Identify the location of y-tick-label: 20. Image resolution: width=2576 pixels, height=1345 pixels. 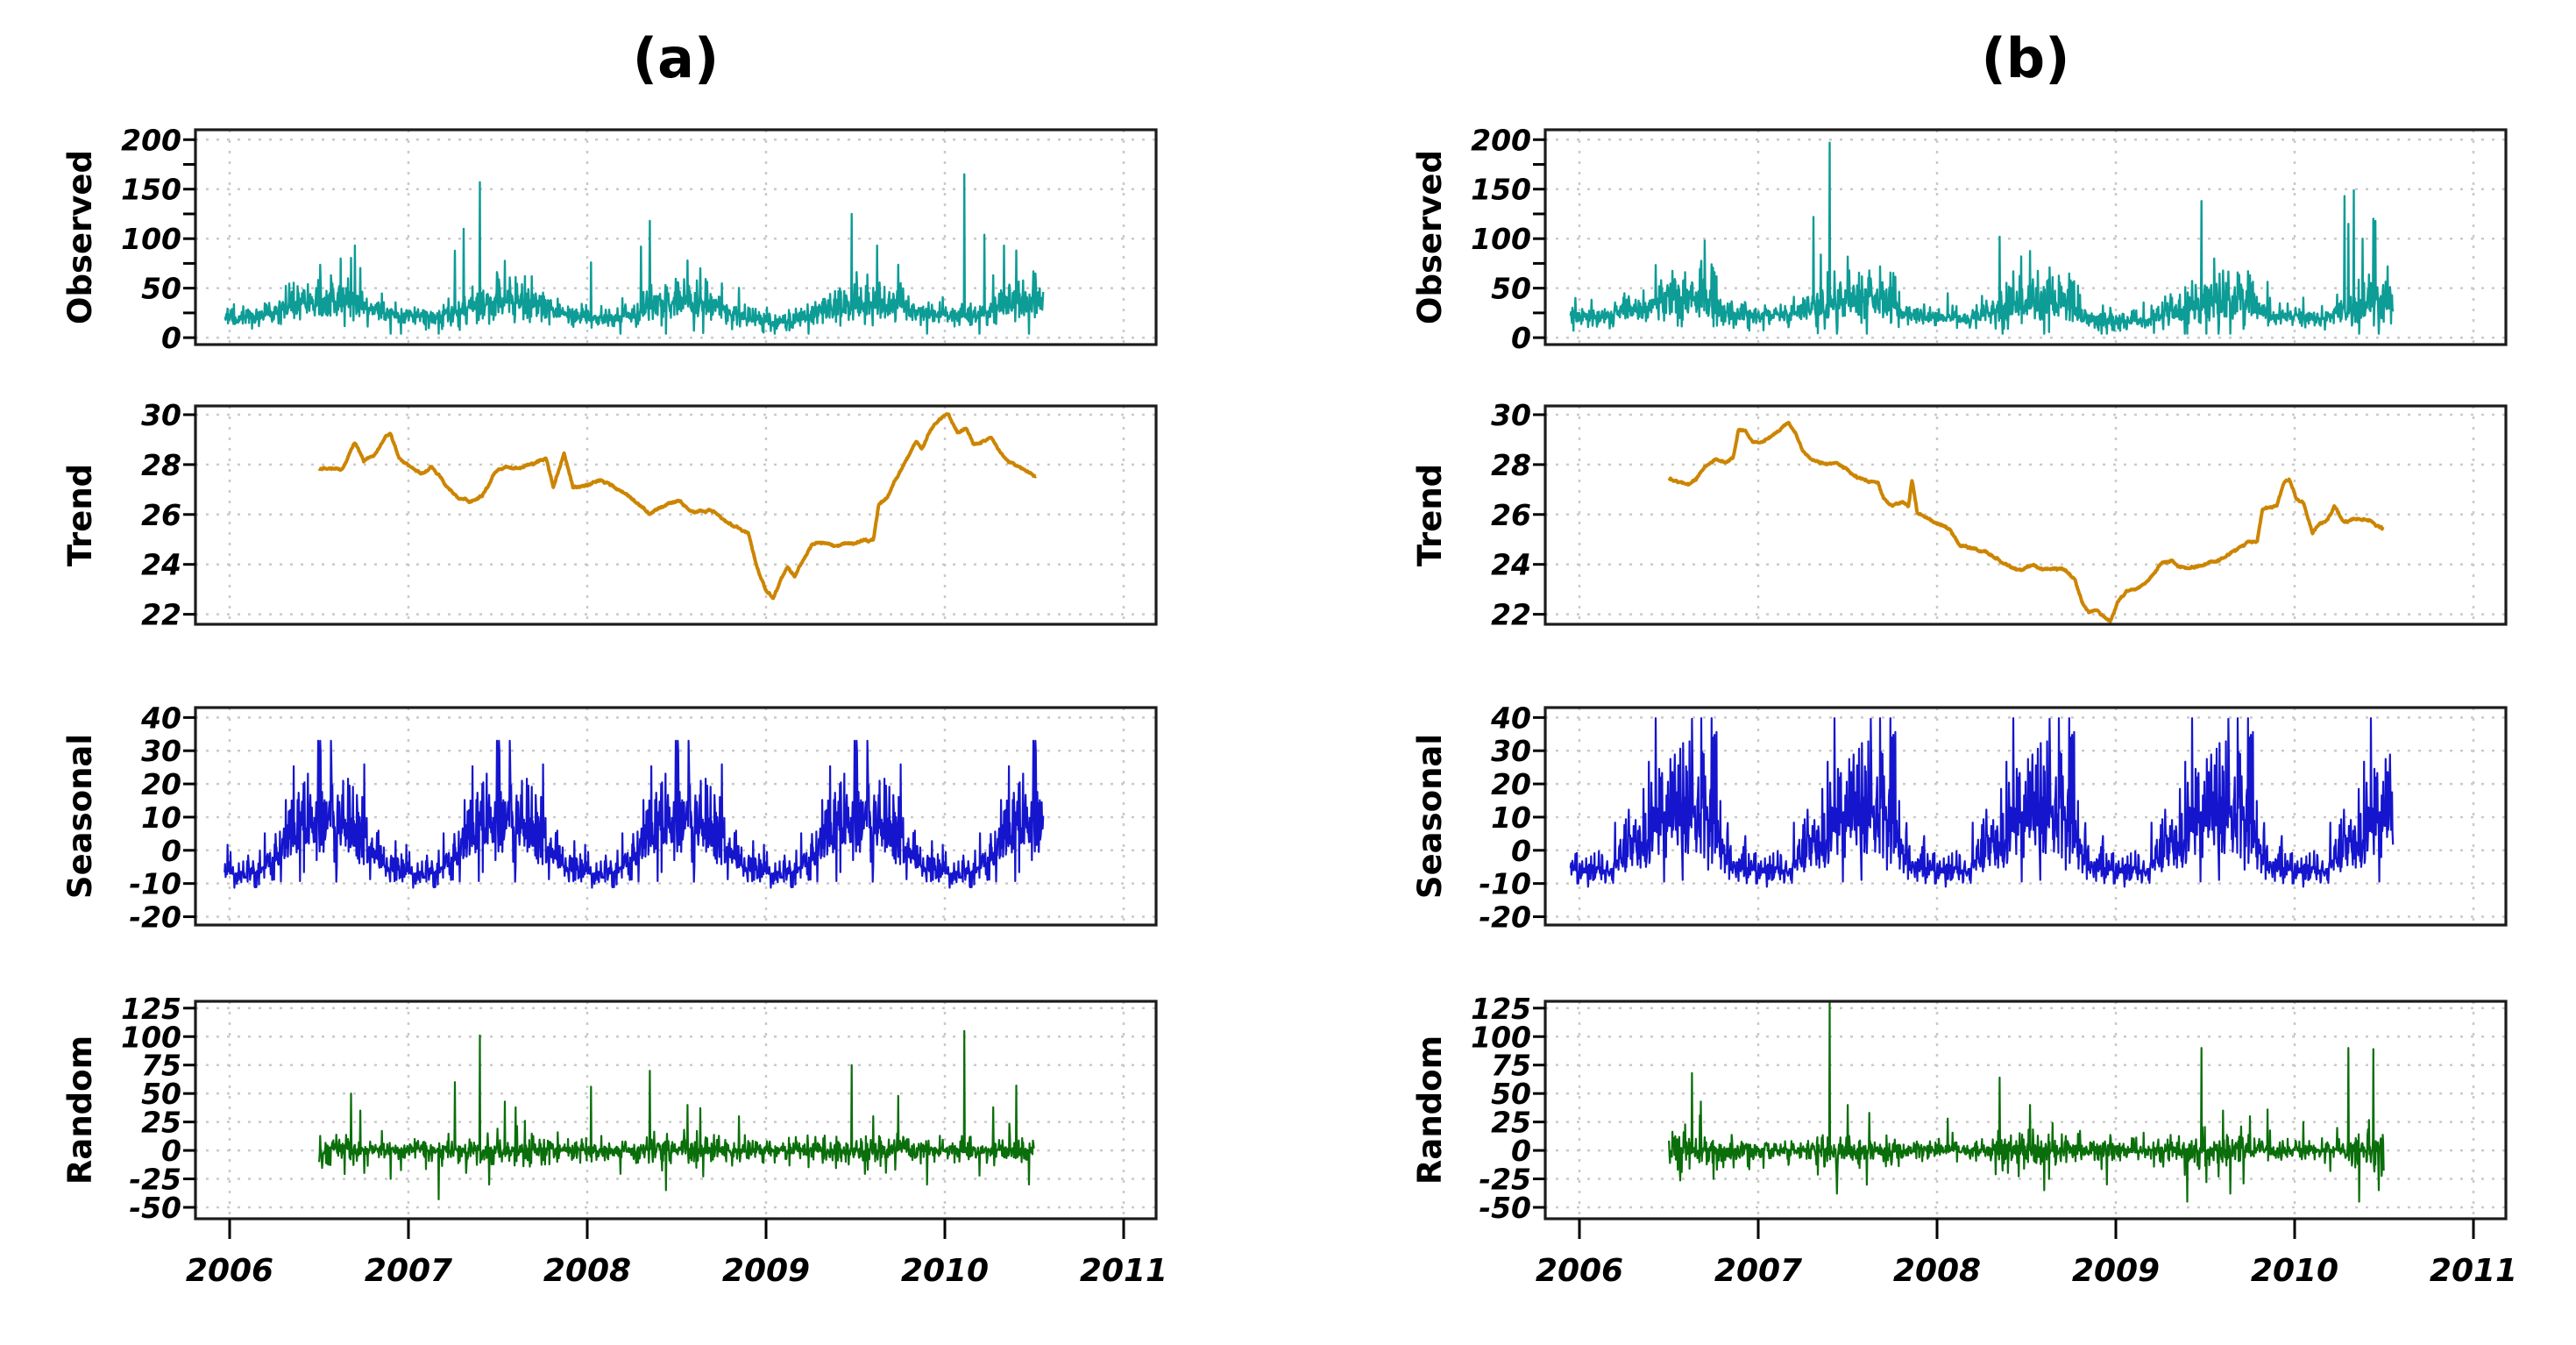
(161, 784).